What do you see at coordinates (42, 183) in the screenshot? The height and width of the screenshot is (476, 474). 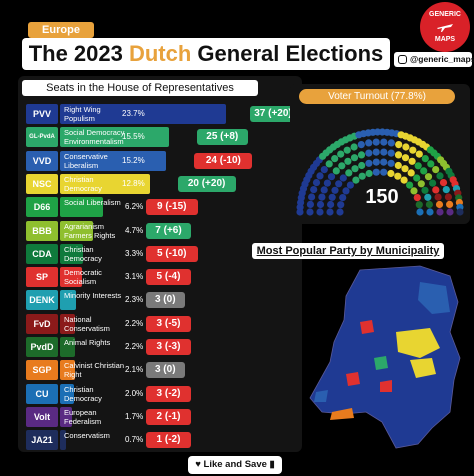 I see `party-logo: NSC` at bounding box center [42, 183].